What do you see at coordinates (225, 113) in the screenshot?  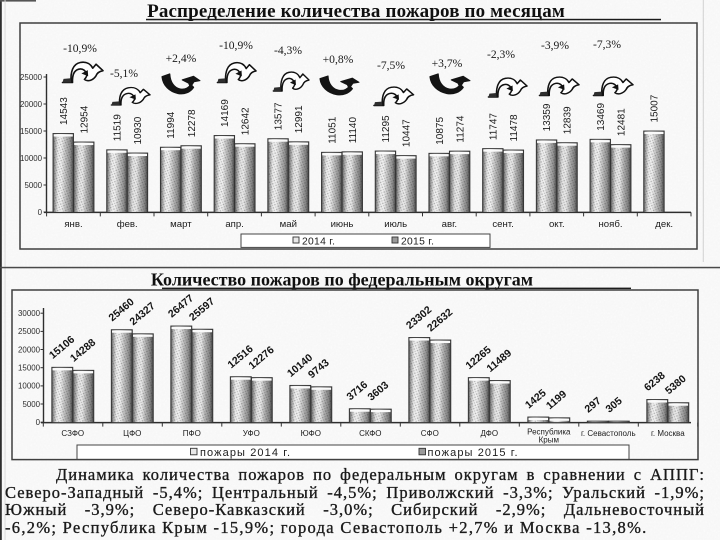 I see `svg-text: 14169` at bounding box center [225, 113].